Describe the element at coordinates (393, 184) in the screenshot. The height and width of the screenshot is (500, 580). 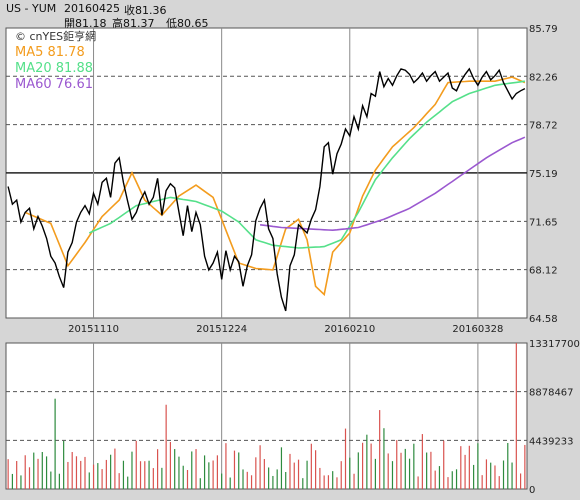
I see `series-ma60` at that location.